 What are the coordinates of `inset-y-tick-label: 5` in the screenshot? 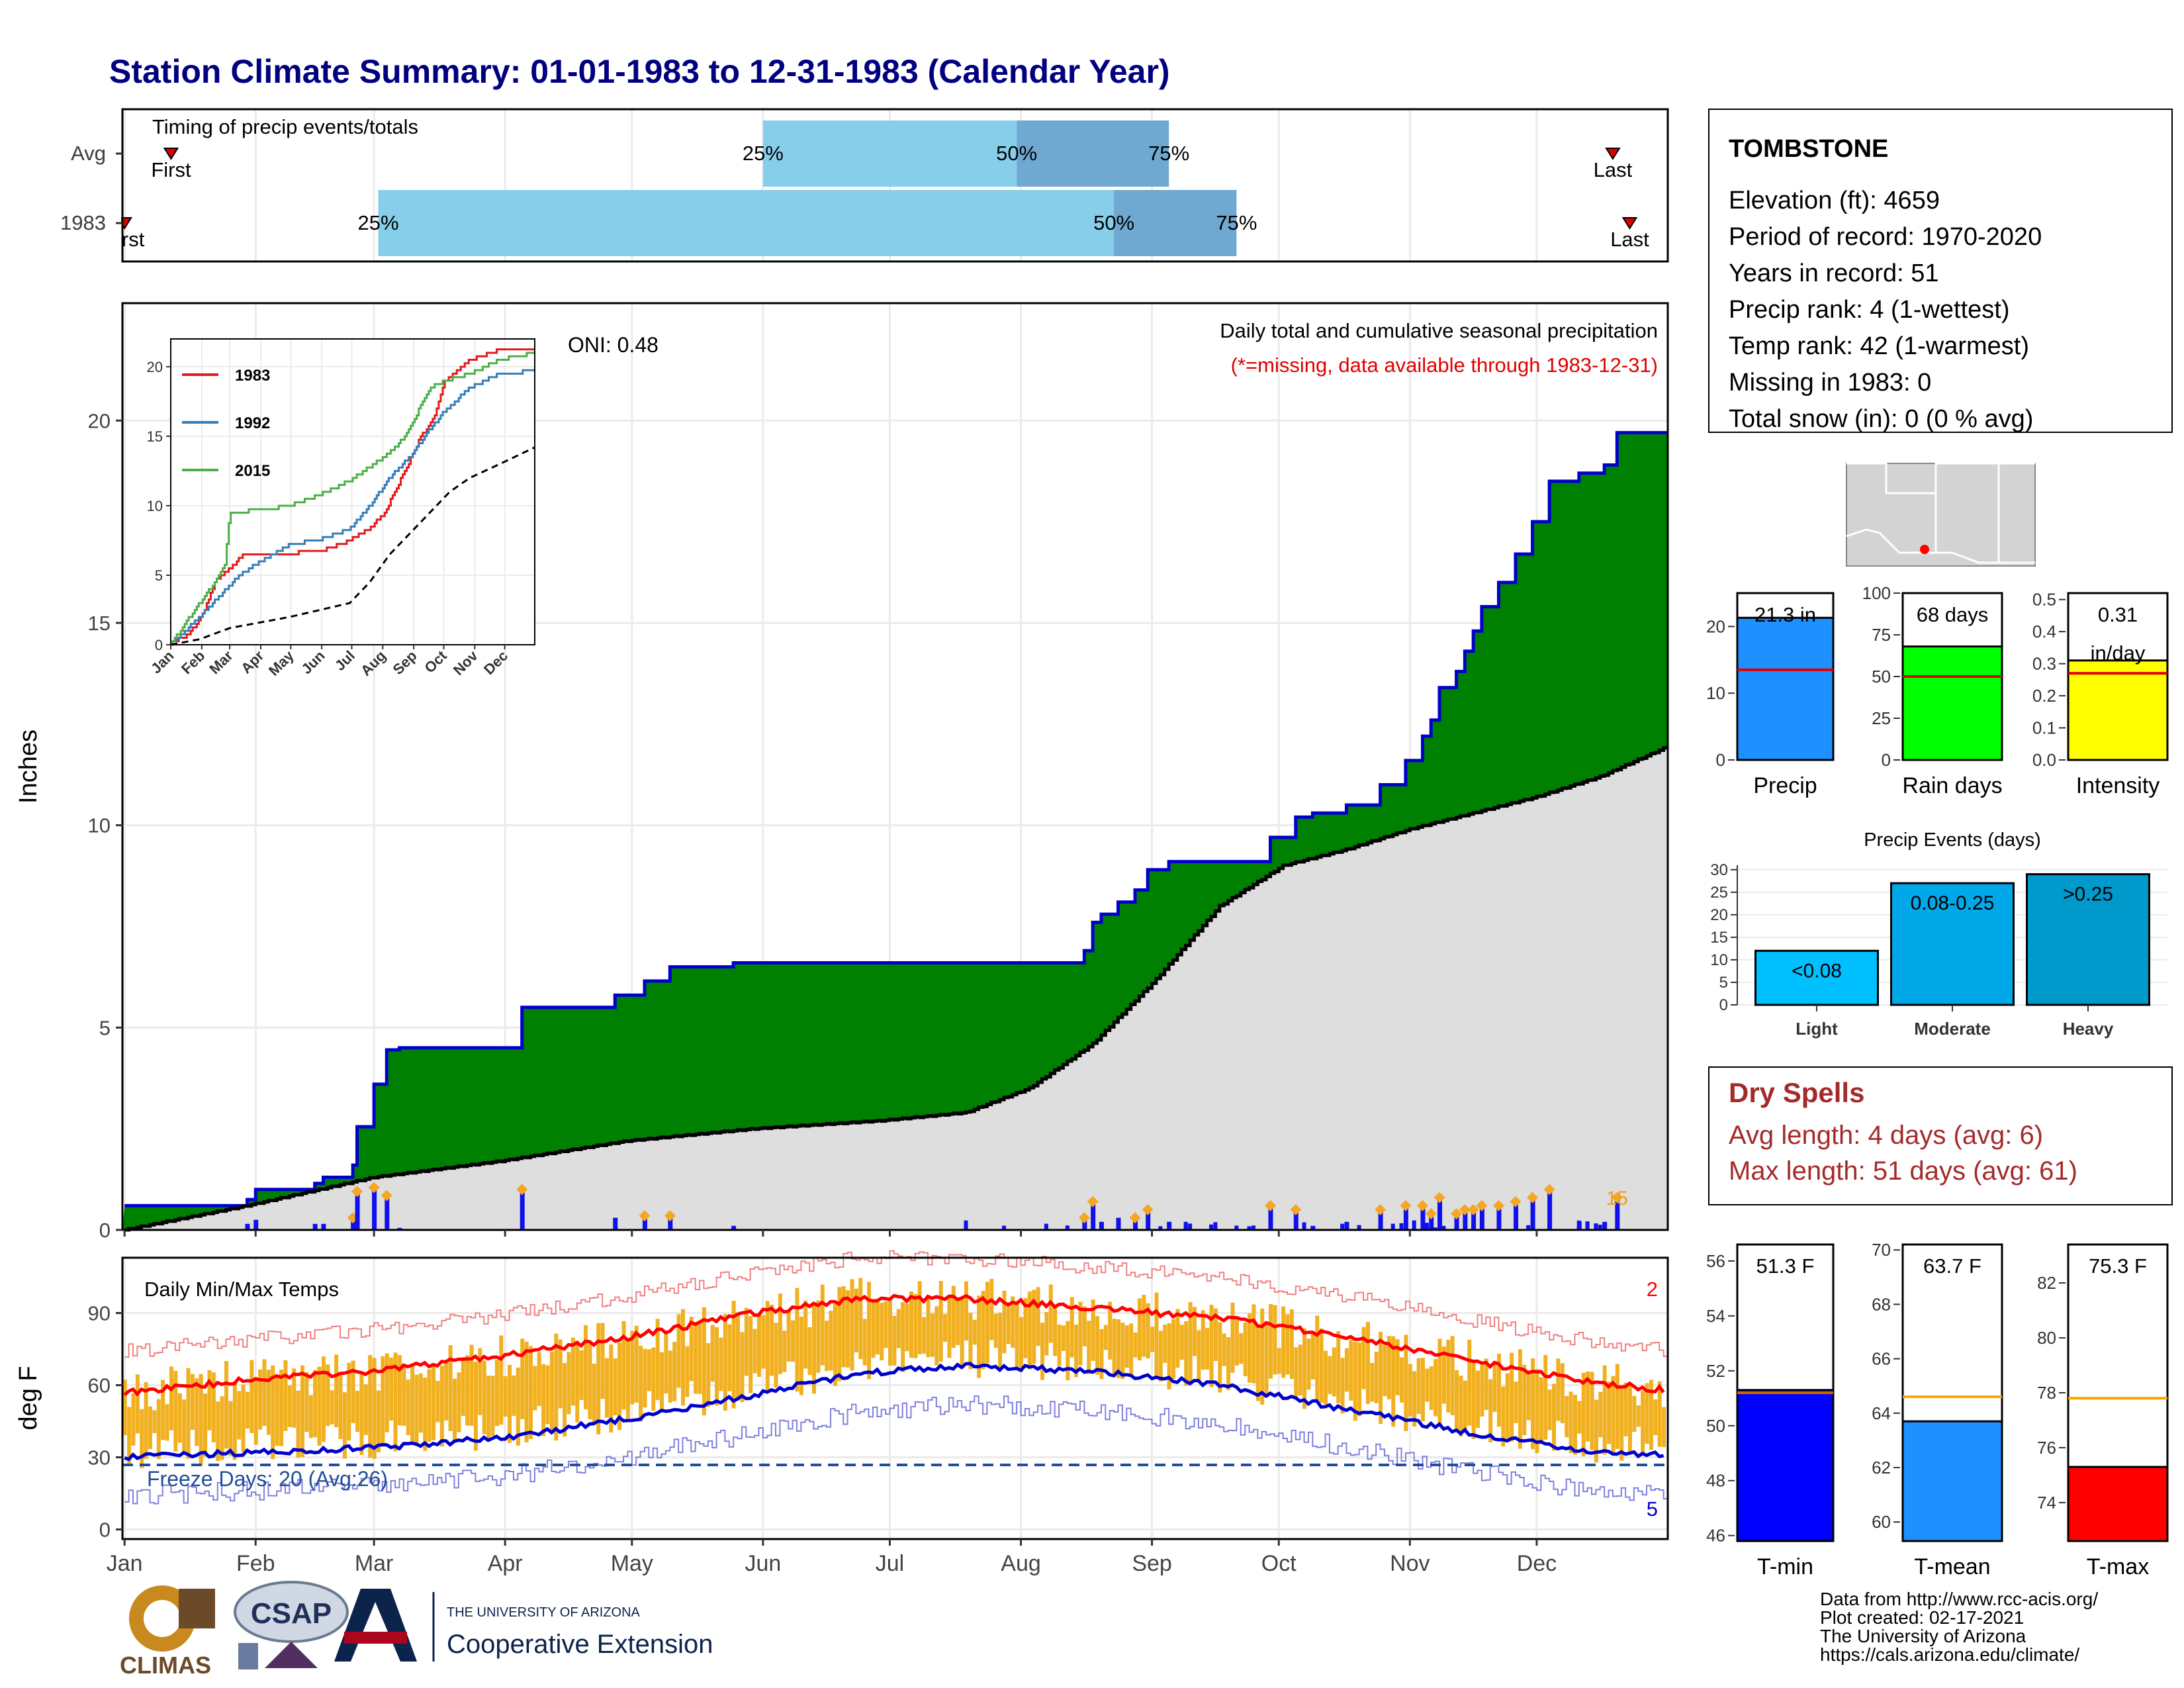 It's located at (159, 575).